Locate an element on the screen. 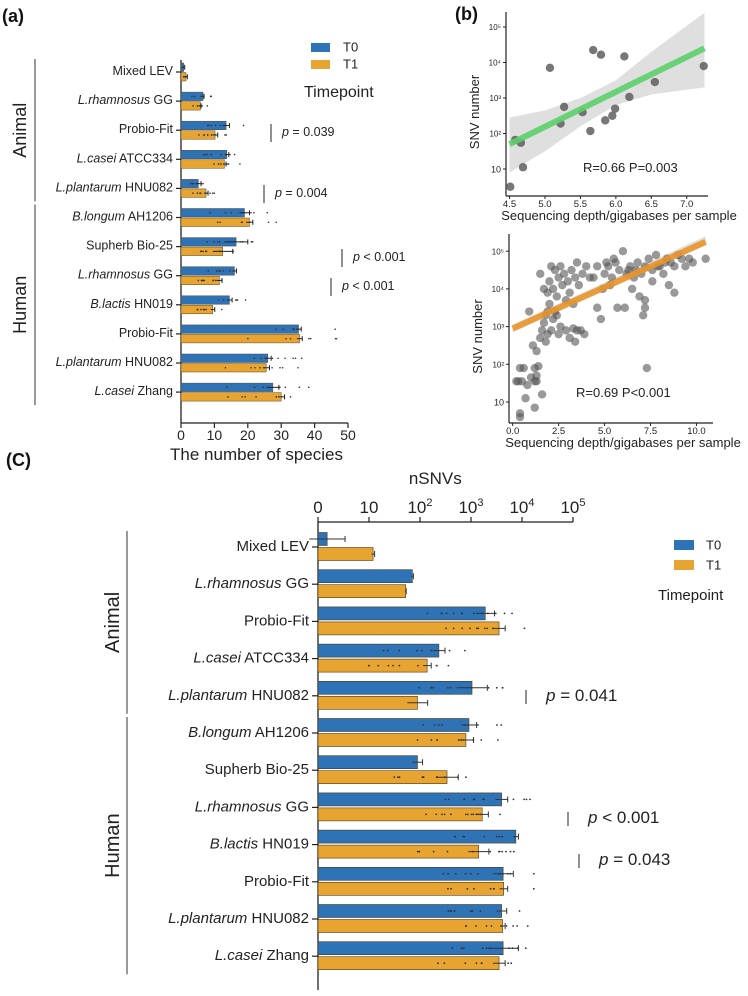  x-tick-label: 20 is located at coordinates (248, 435).